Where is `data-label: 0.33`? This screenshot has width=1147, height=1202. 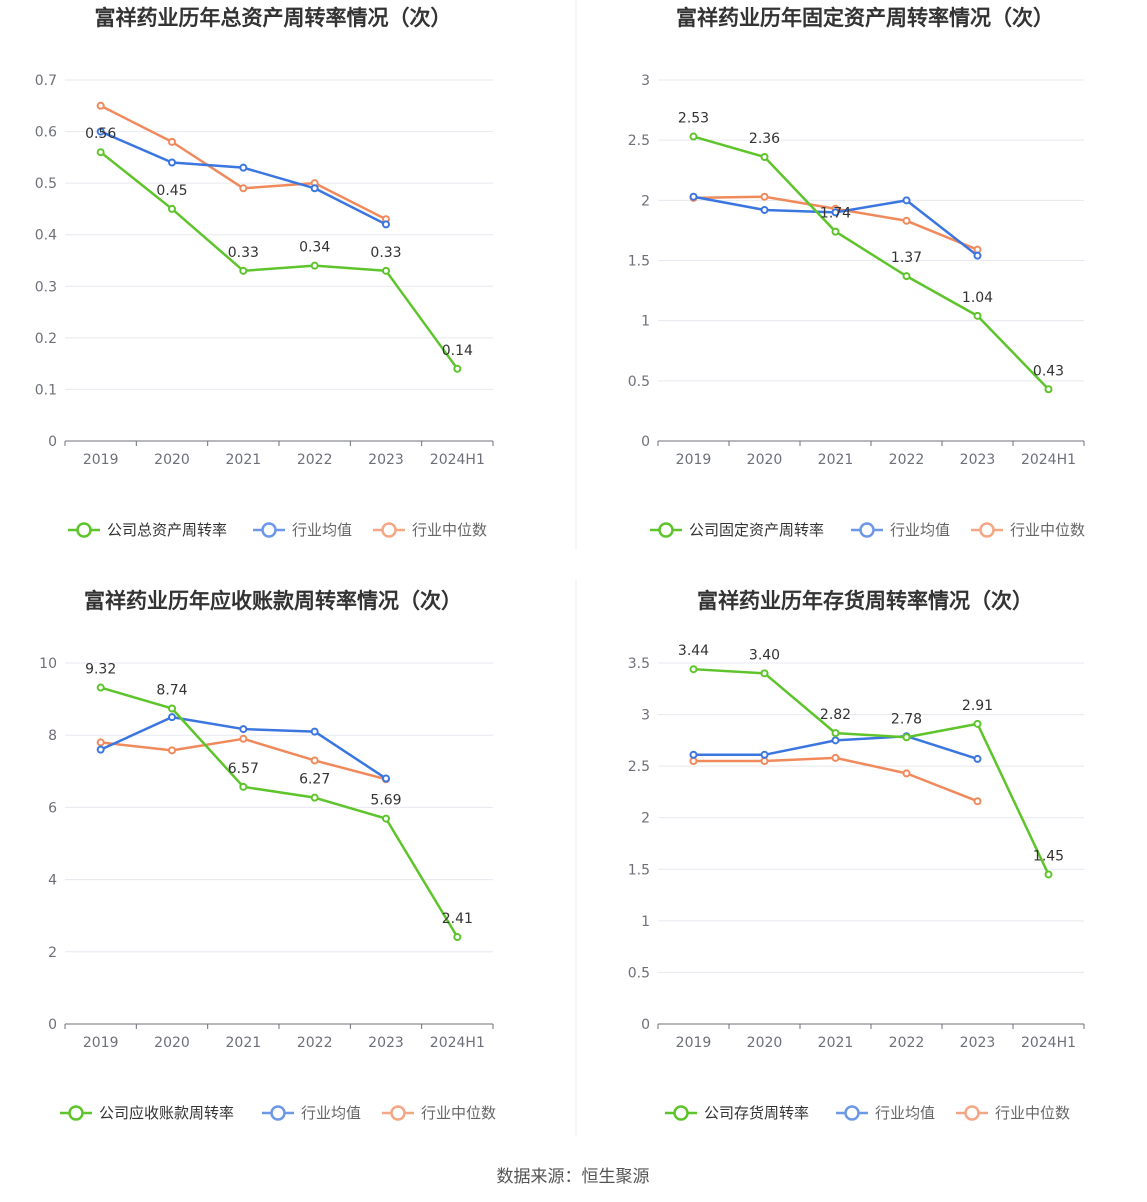 data-label: 0.33 is located at coordinates (385, 253).